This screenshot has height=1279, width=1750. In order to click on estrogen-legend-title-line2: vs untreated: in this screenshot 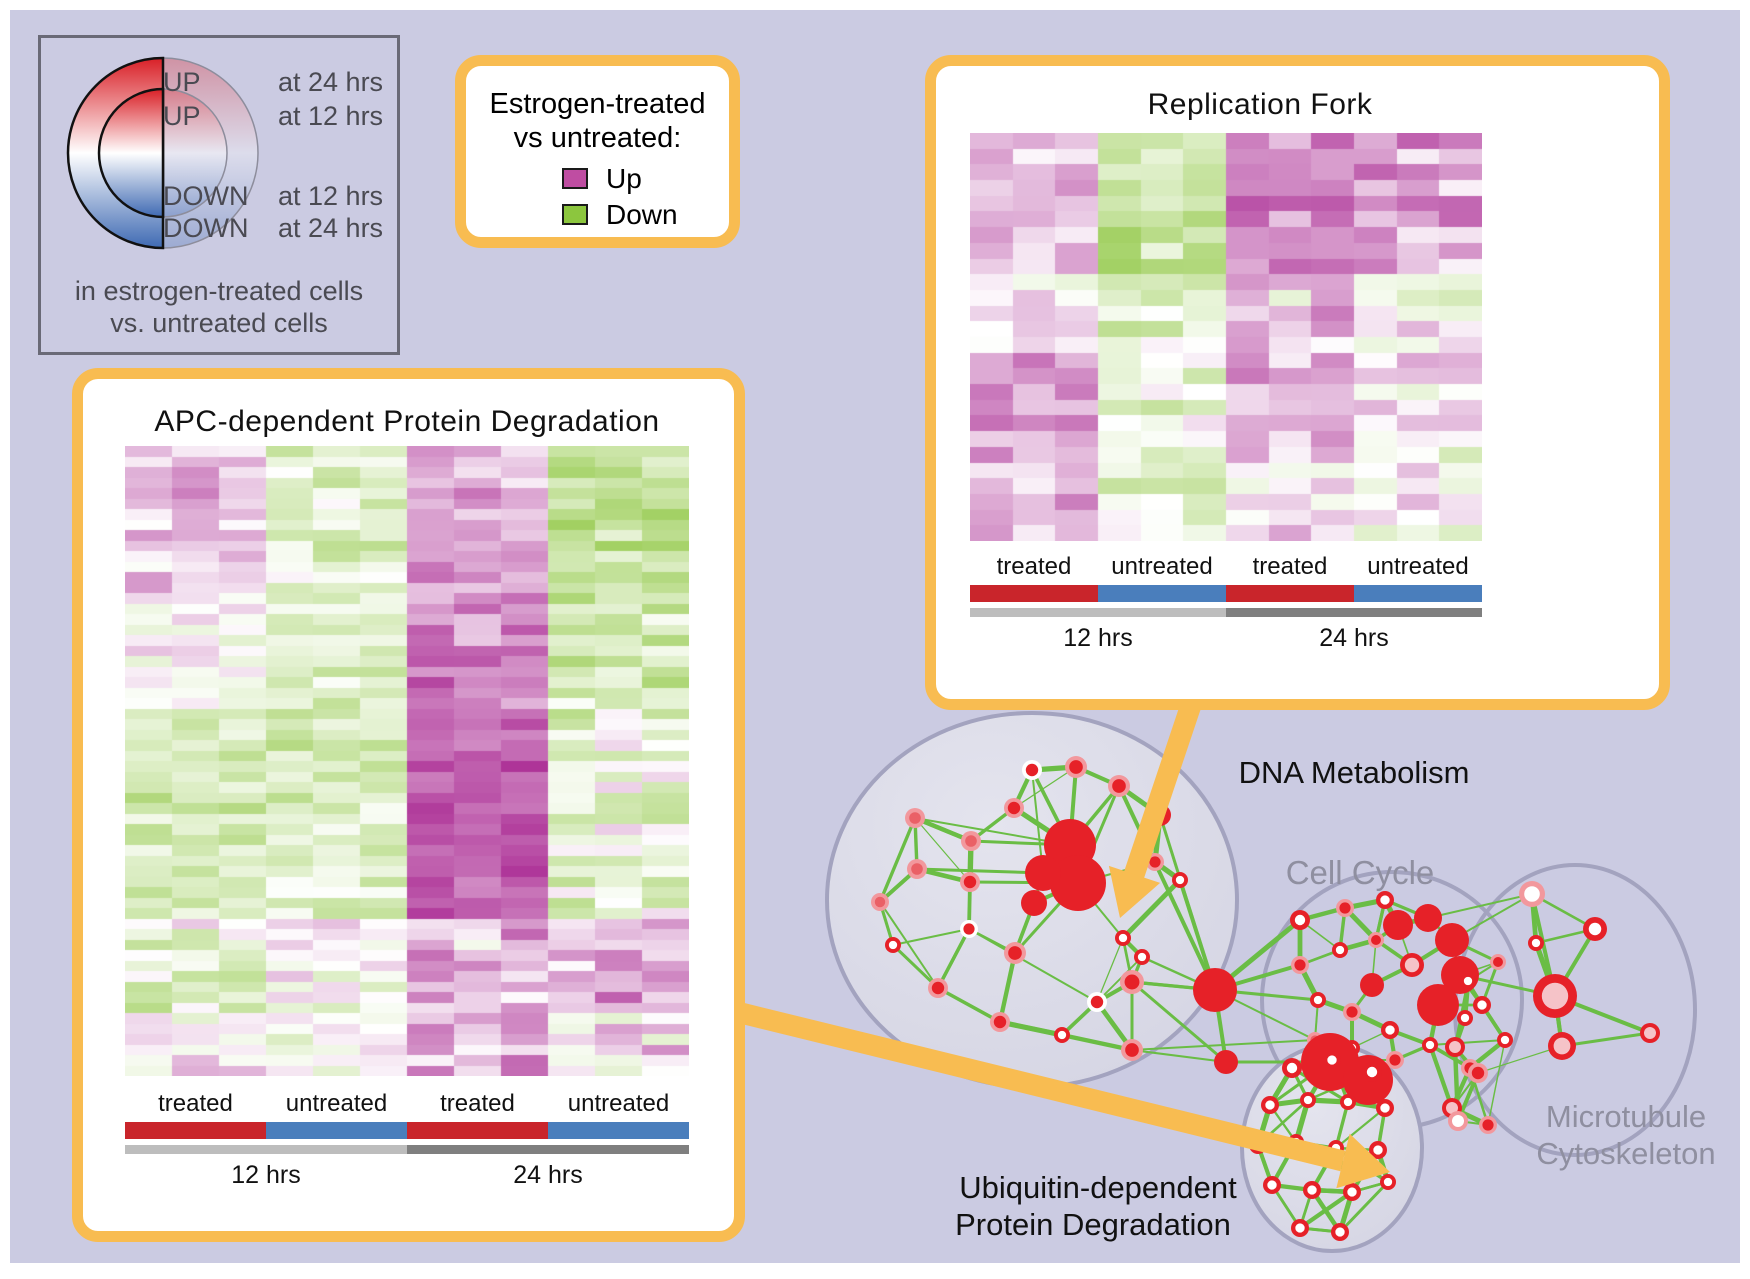, I will do `click(597, 138)`.